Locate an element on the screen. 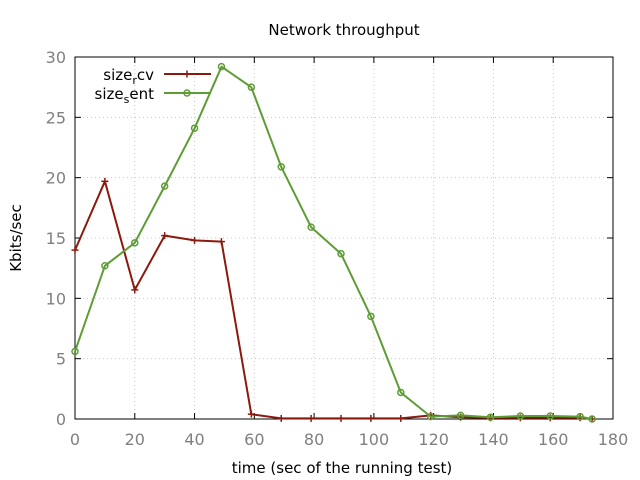 The height and width of the screenshot is (480, 640). x-tick-label: 140 is located at coordinates (493, 439).